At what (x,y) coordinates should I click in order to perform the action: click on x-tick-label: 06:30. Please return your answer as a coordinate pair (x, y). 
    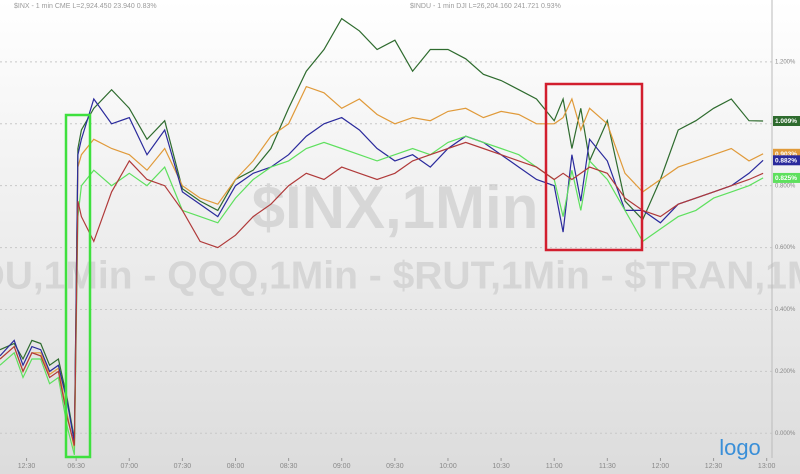
    Looking at the image, I should click on (76, 466).